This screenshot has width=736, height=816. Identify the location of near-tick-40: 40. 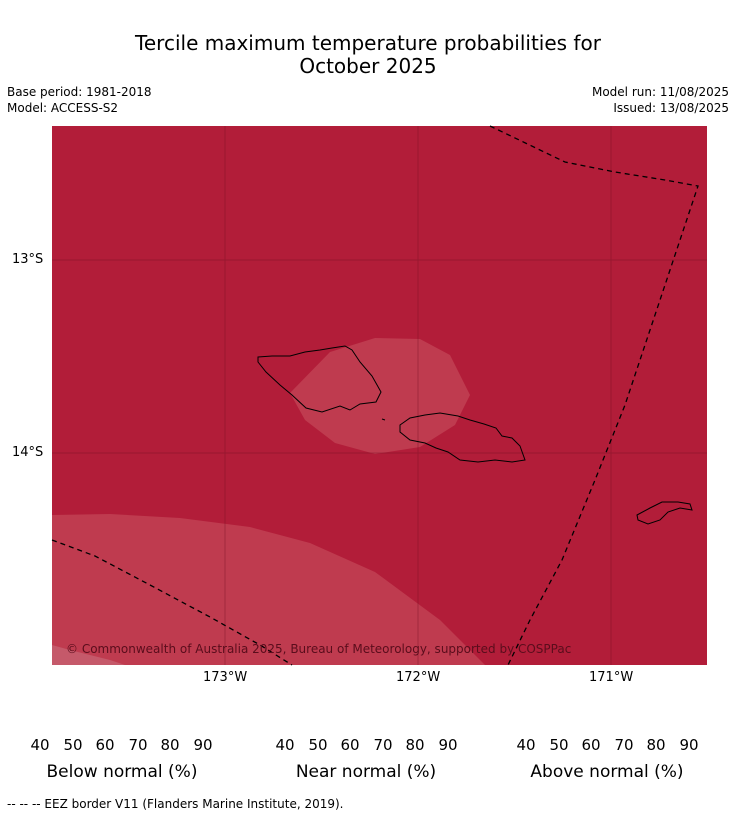
(285, 745).